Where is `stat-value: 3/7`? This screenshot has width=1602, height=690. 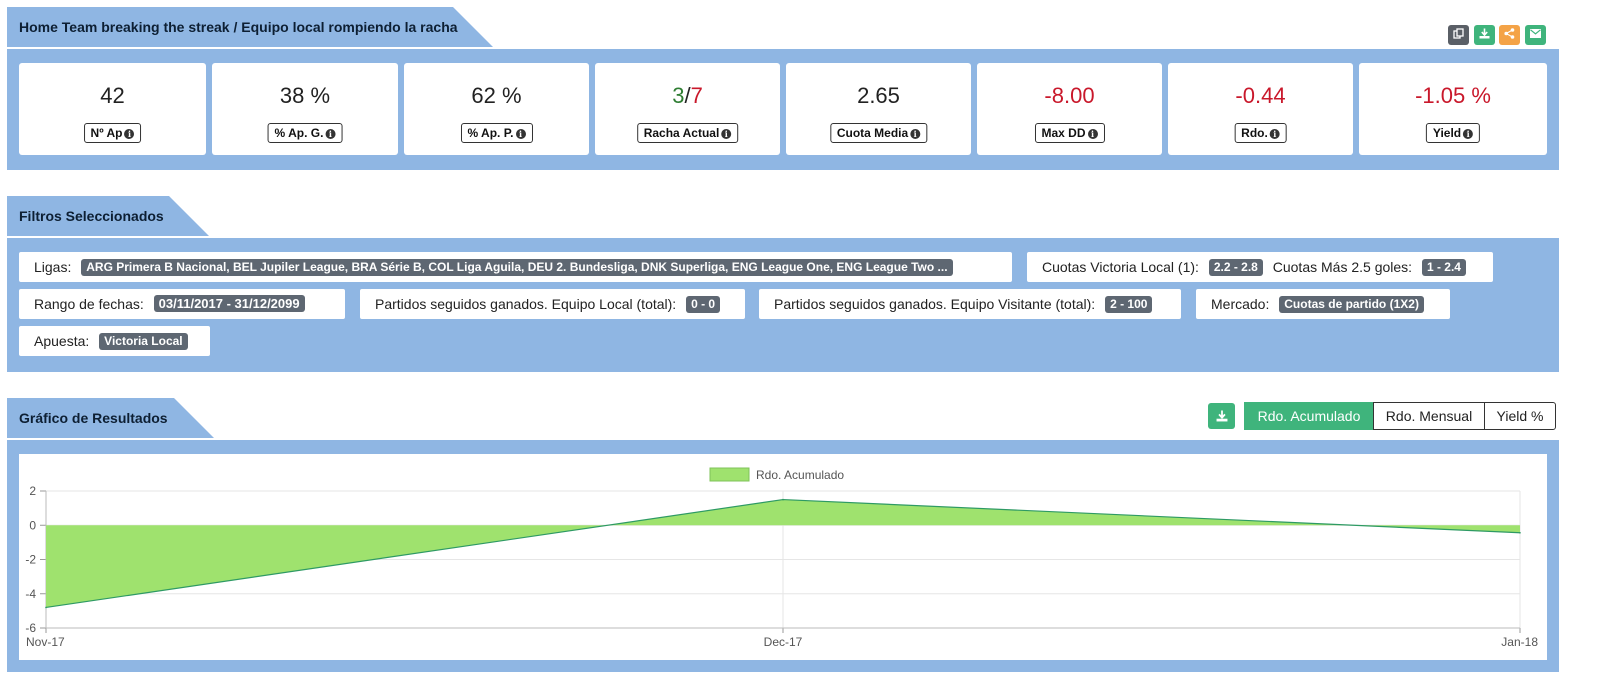
stat-value: 3/7 is located at coordinates (687, 96).